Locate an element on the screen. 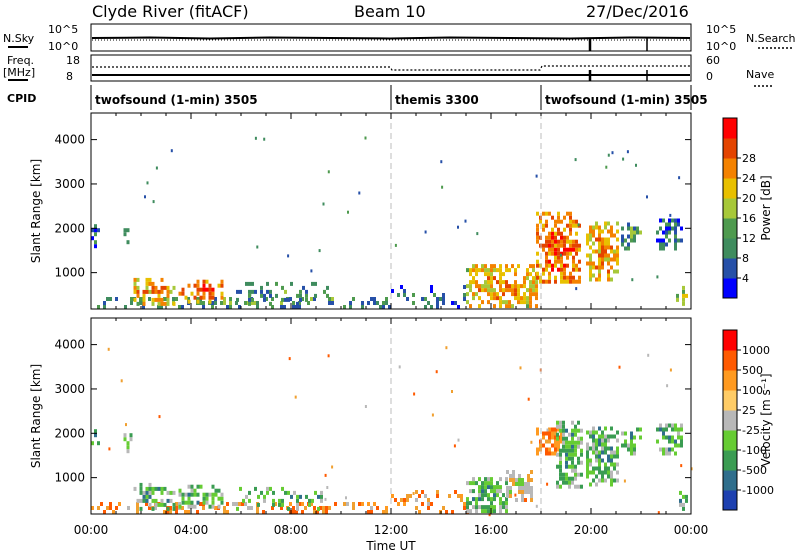 The image size is (800, 554). colorbar-tick-label: 1000 is located at coordinates (756, 350).